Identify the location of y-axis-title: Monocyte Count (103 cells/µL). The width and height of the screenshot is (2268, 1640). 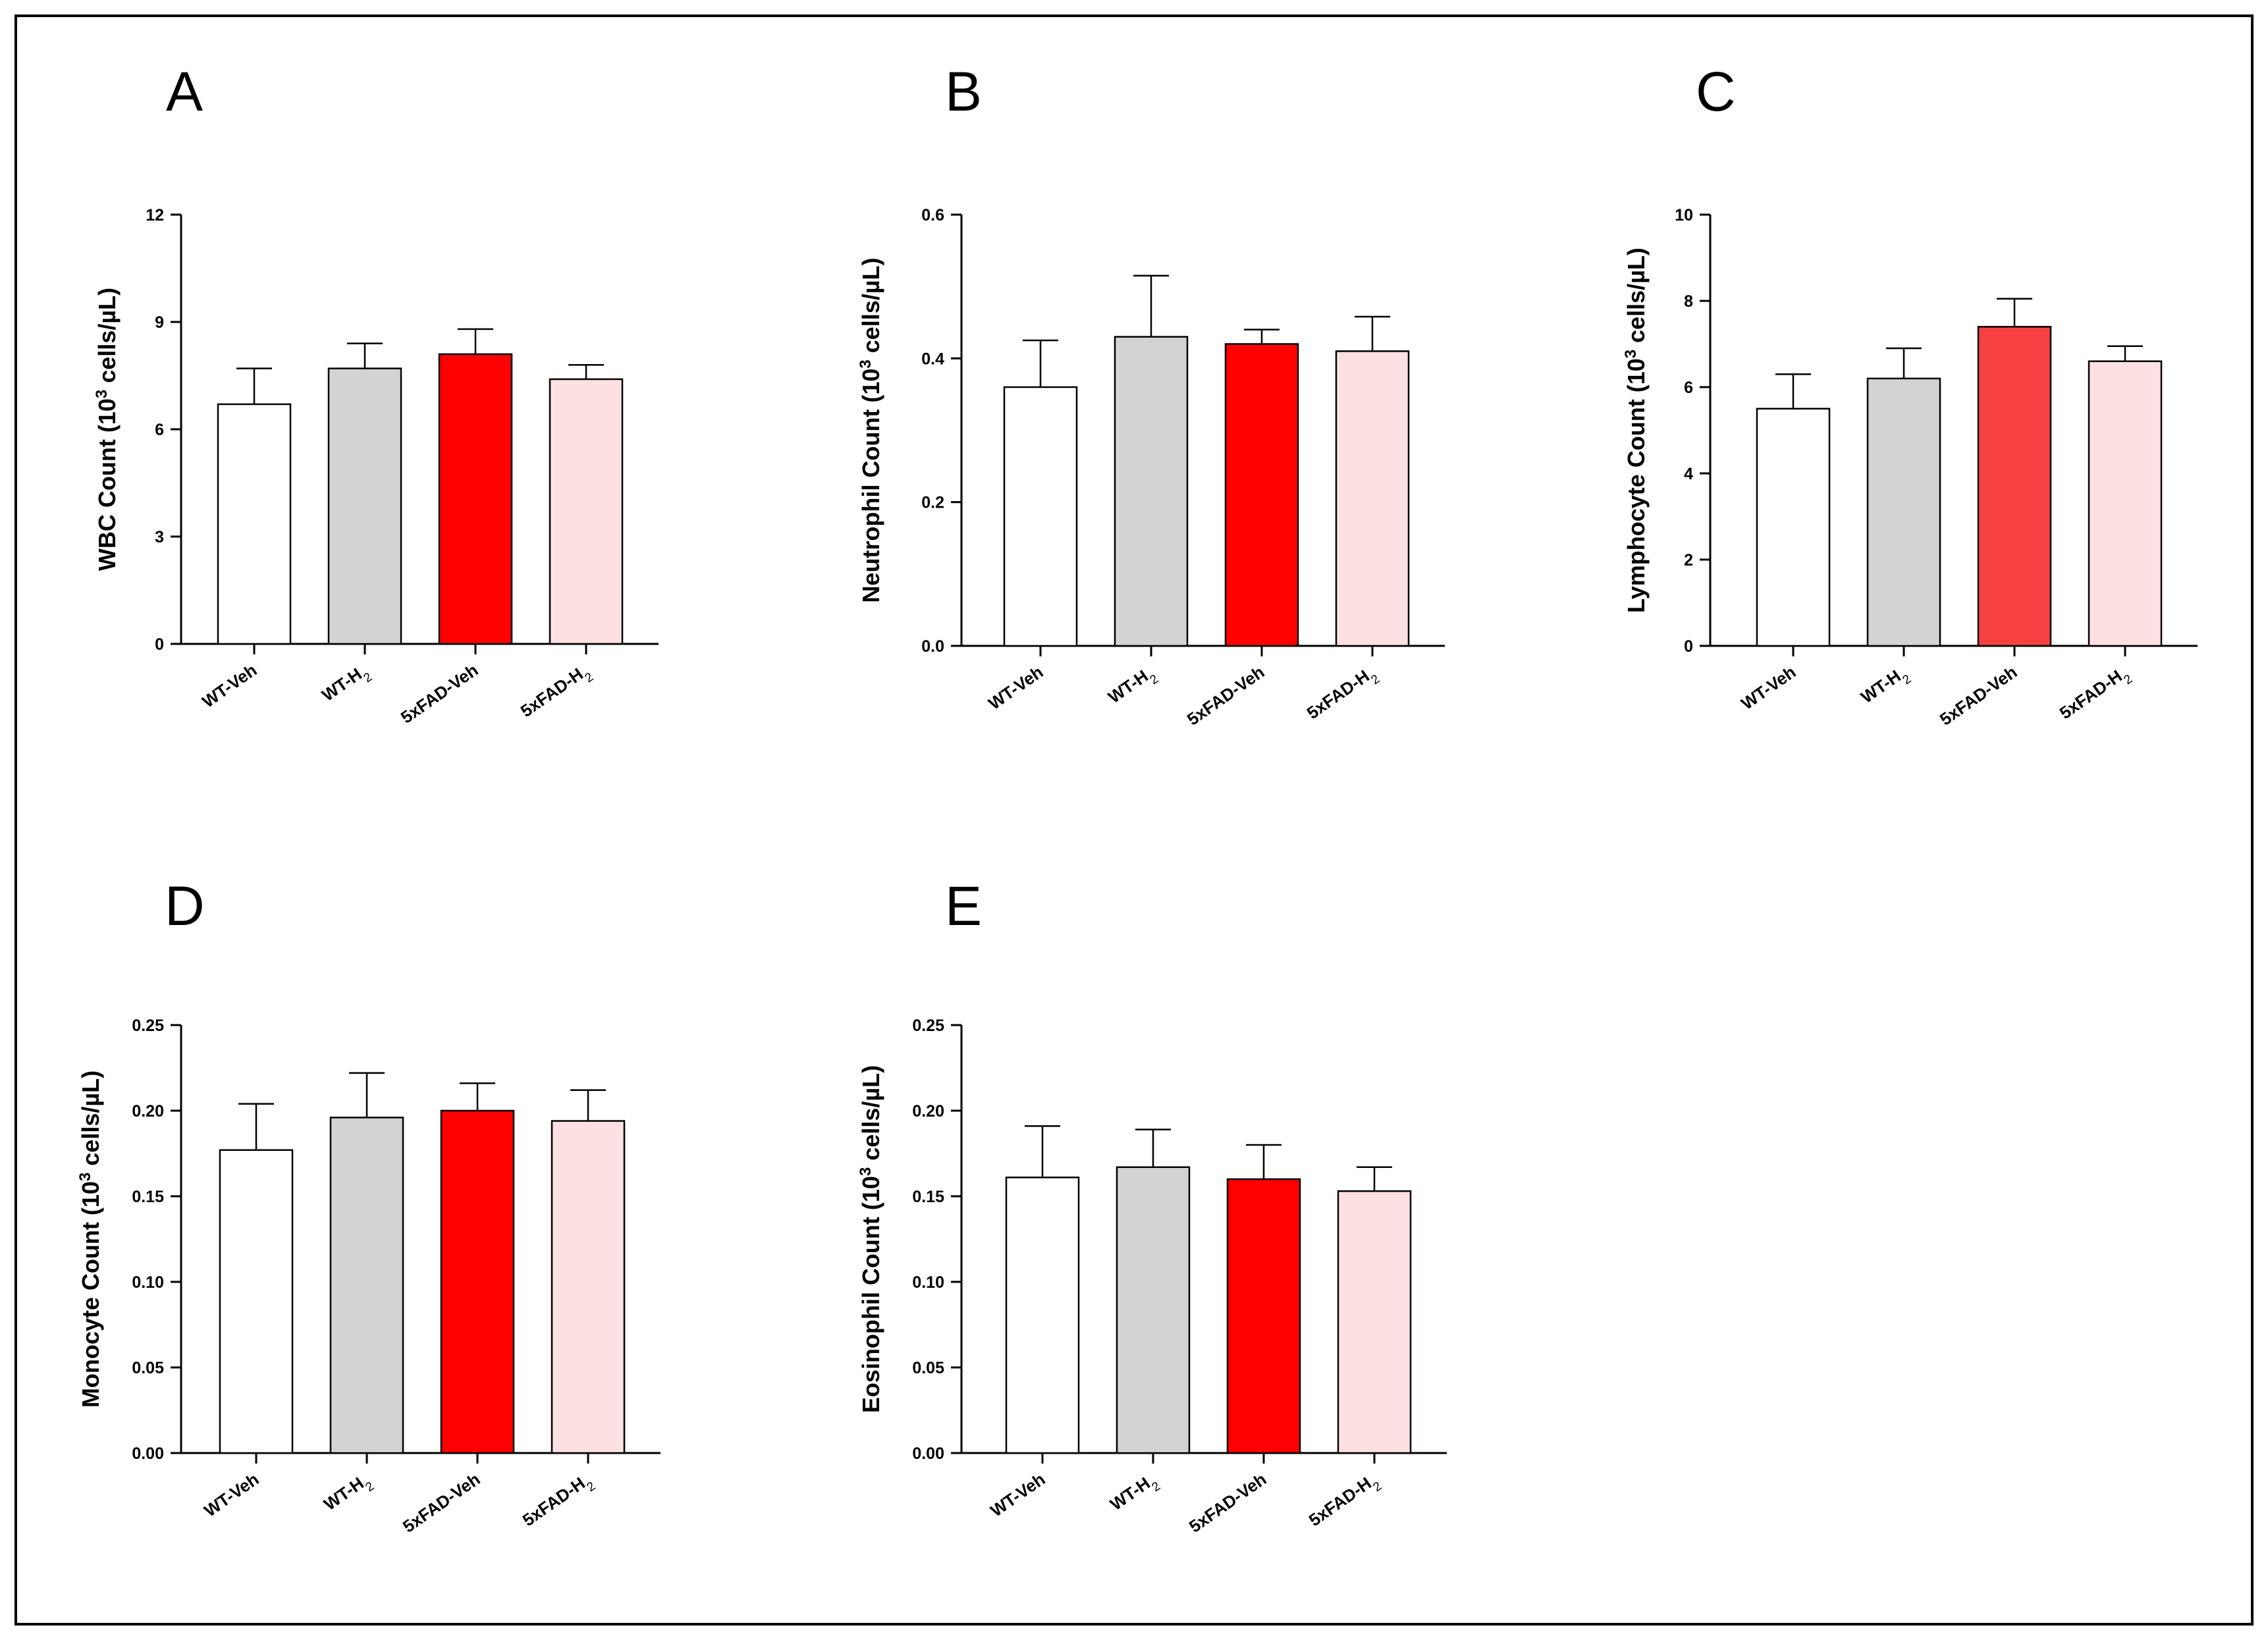
(90, 1239).